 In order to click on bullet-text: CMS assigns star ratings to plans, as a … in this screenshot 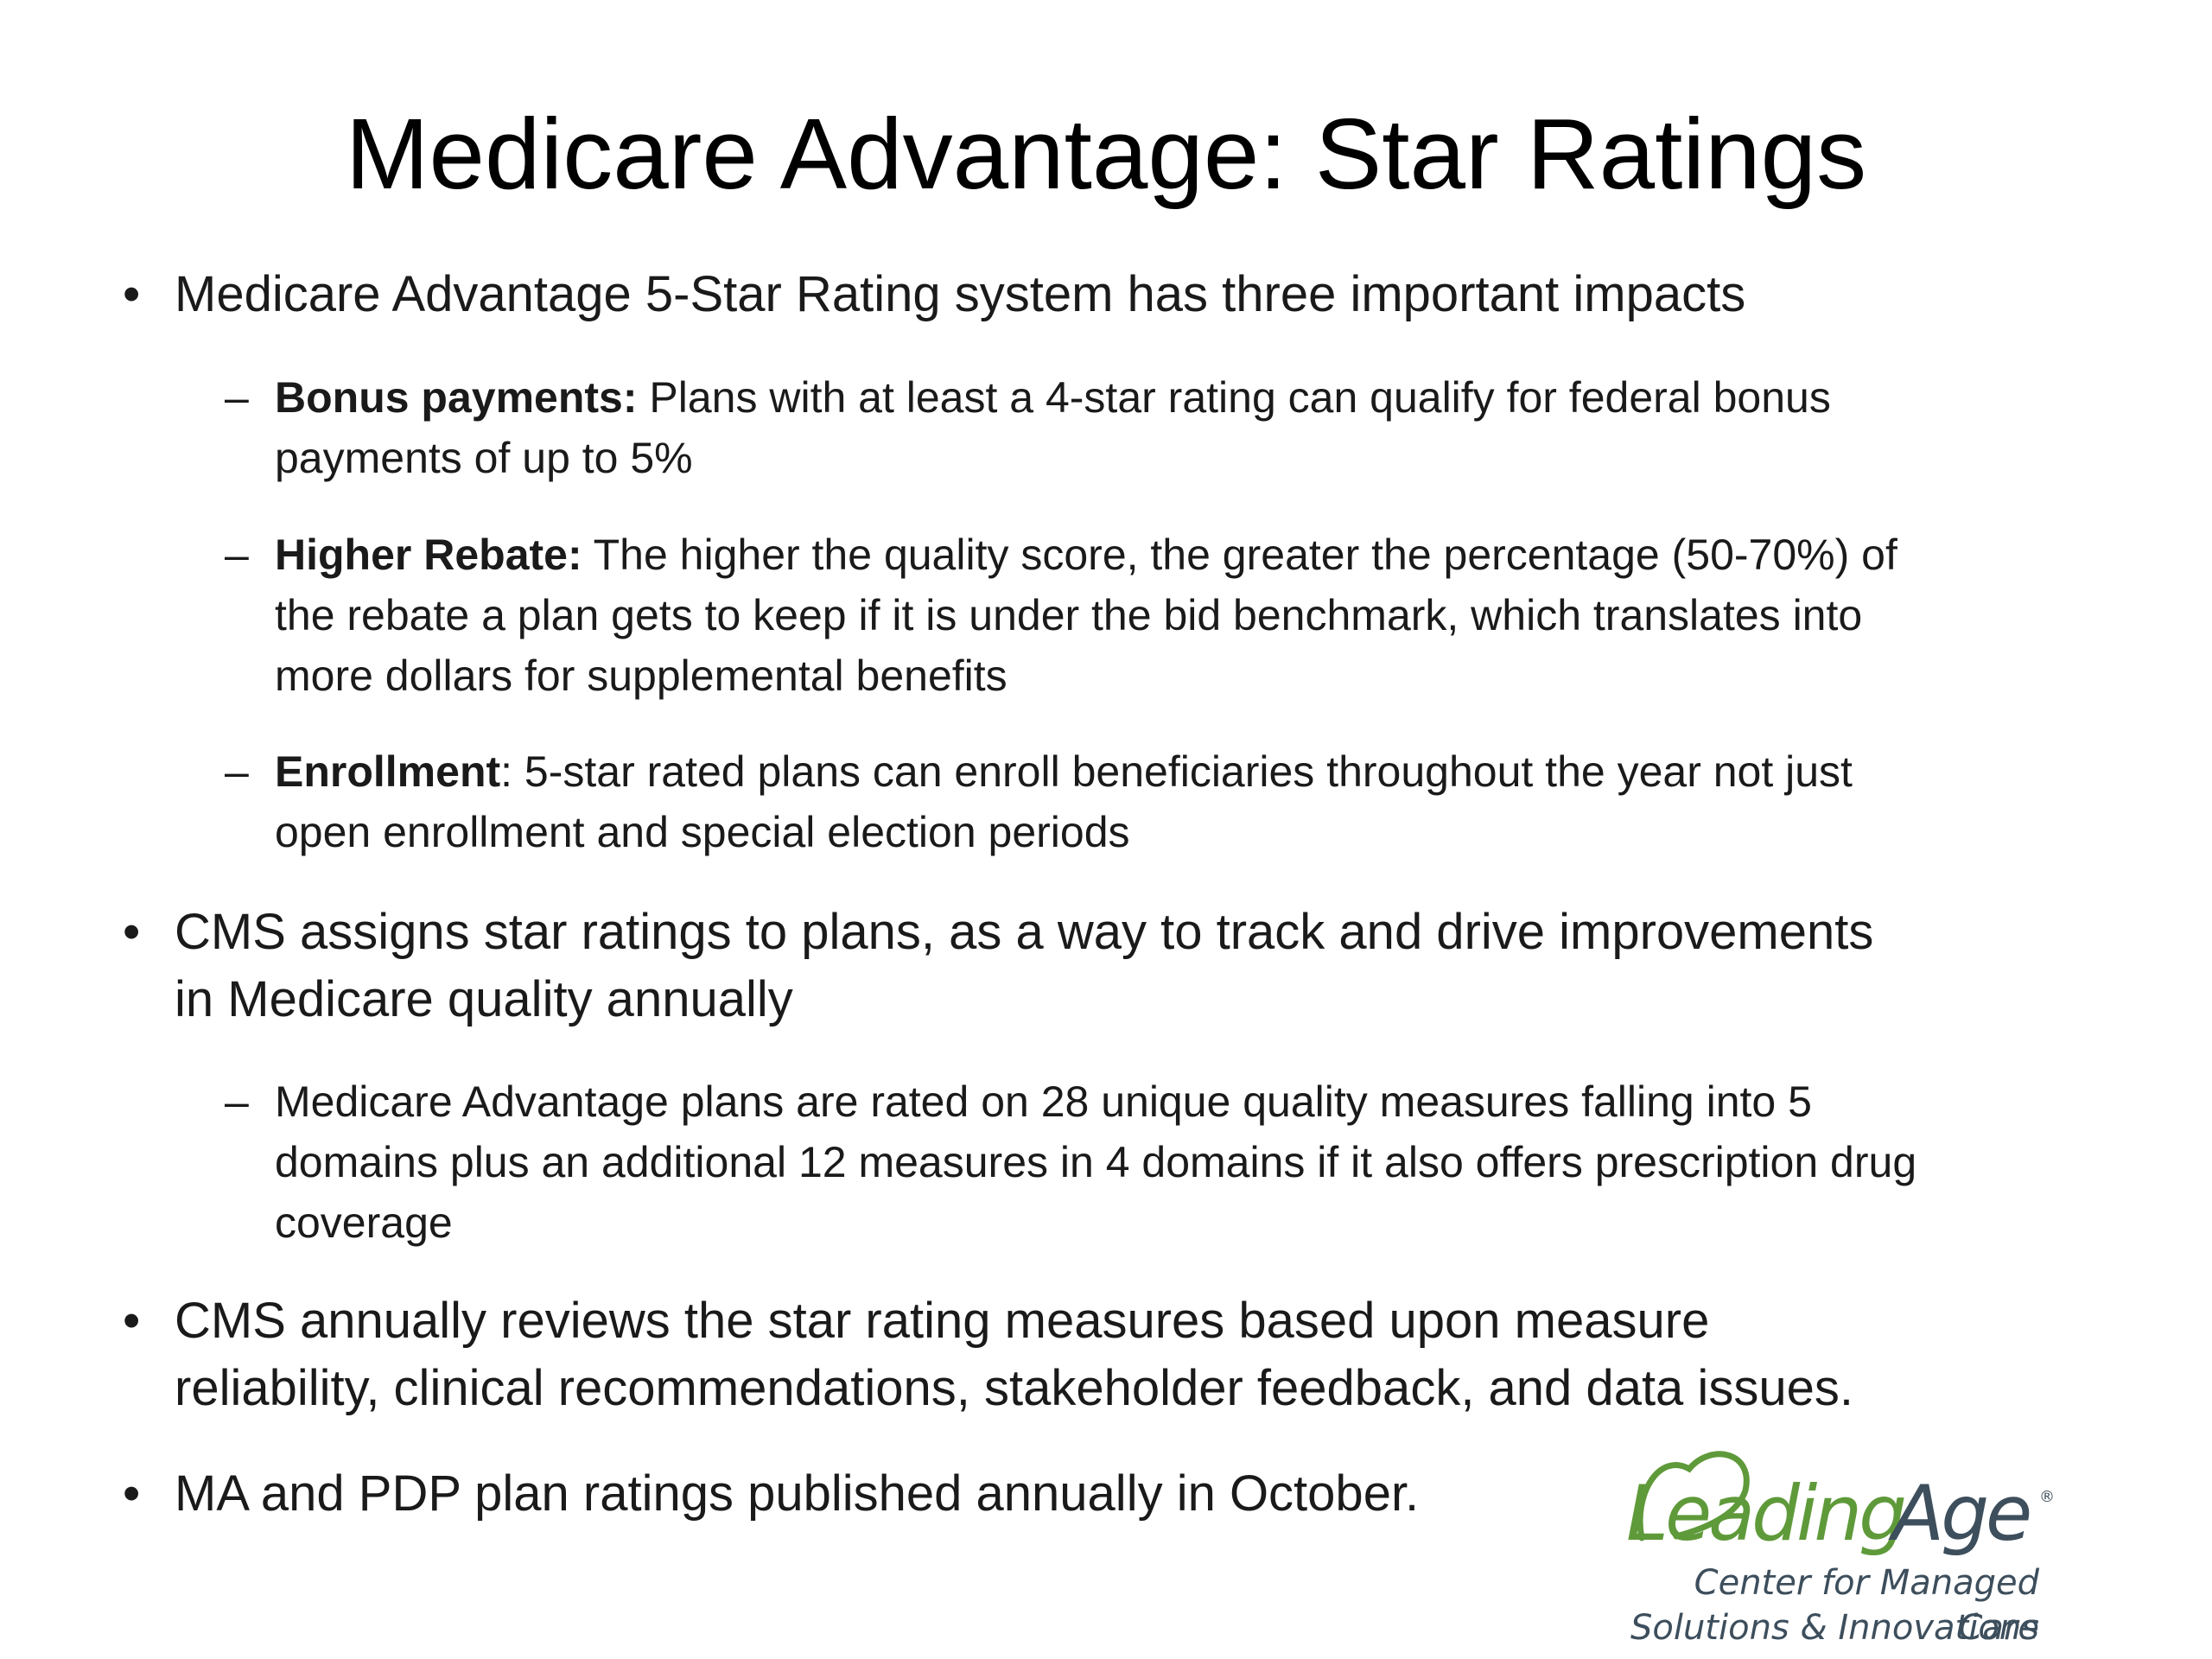, I will do `click(1024, 965)`.